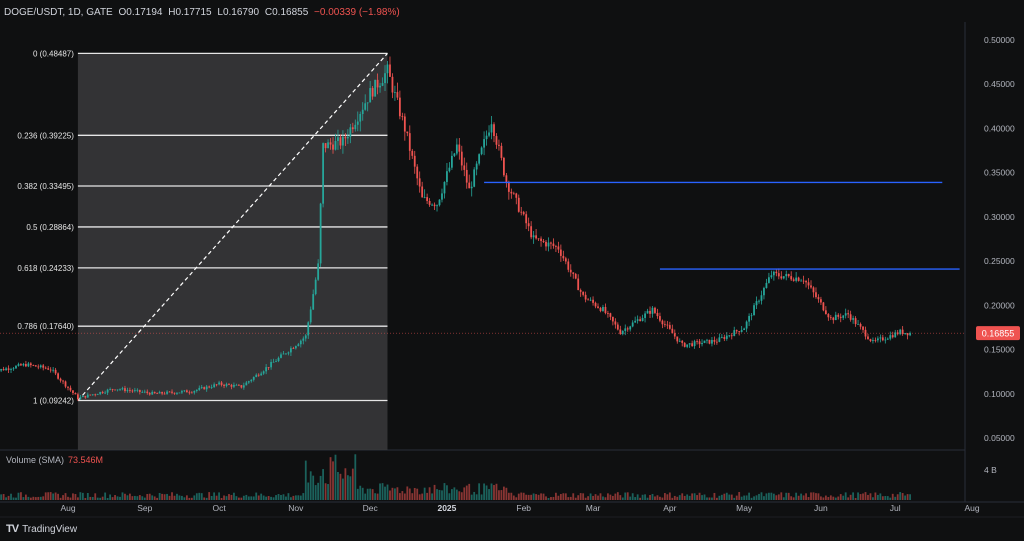 Image resolution: width=1024 pixels, height=541 pixels. Describe the element at coordinates (58, 12) in the screenshot. I see `symbol-label: DOGE/USDT, 1D, GATE` at that location.